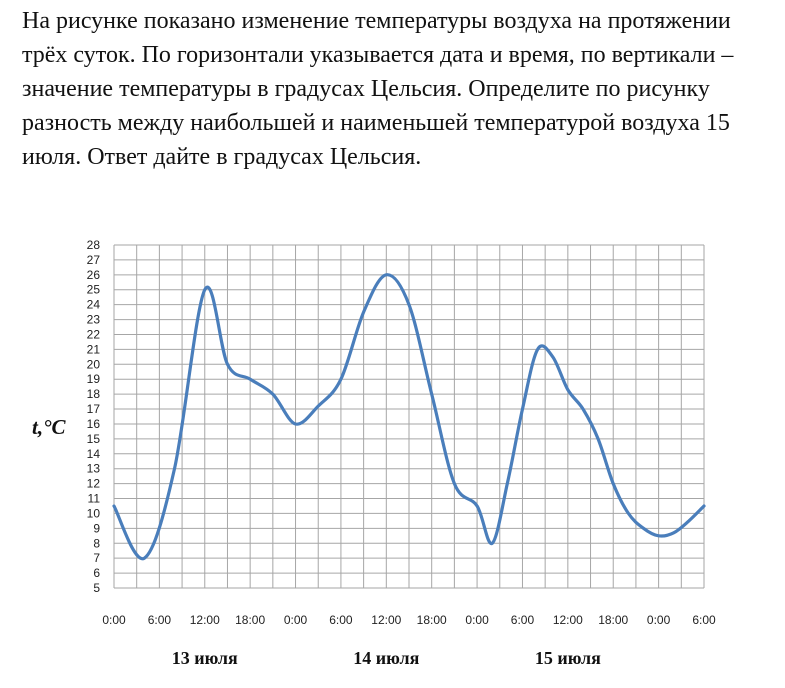  I want to click on day-label: 15 июля, so click(568, 658).